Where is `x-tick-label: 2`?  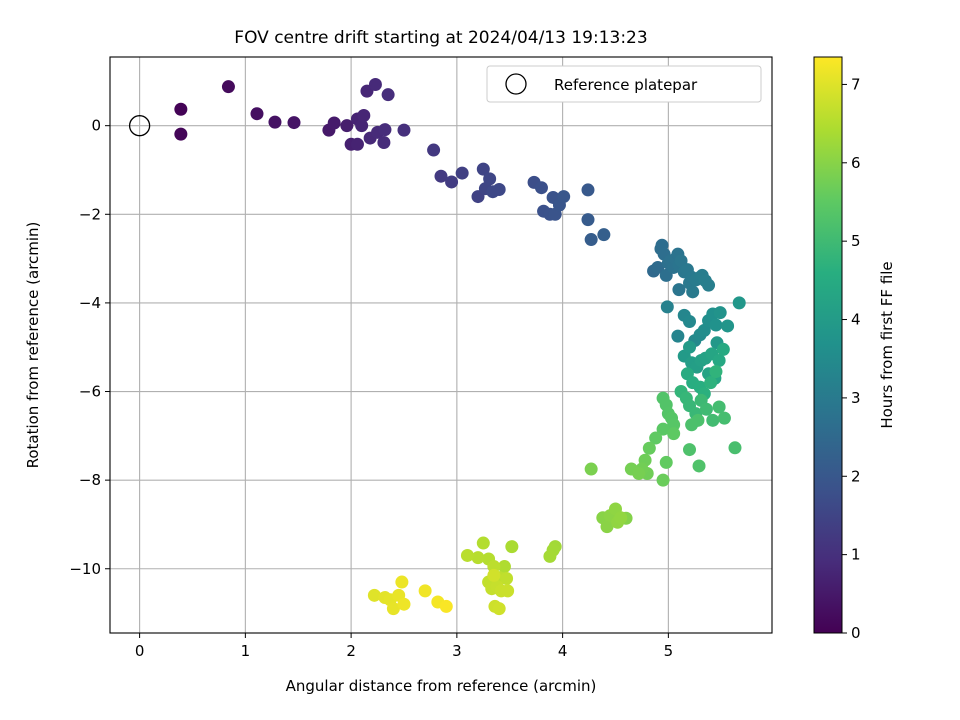
x-tick-label: 2 is located at coordinates (351, 651).